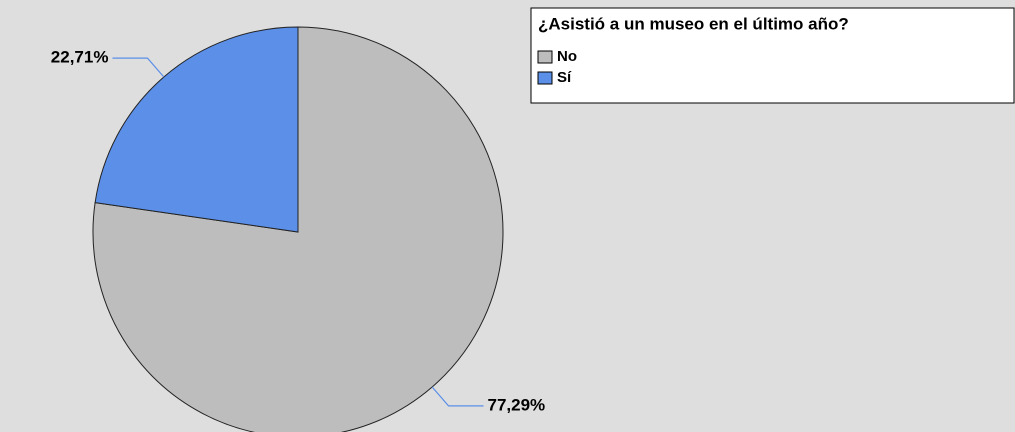 This screenshot has width=1015, height=432. What do you see at coordinates (80, 57) in the screenshot?
I see `data-label: 22,71%` at bounding box center [80, 57].